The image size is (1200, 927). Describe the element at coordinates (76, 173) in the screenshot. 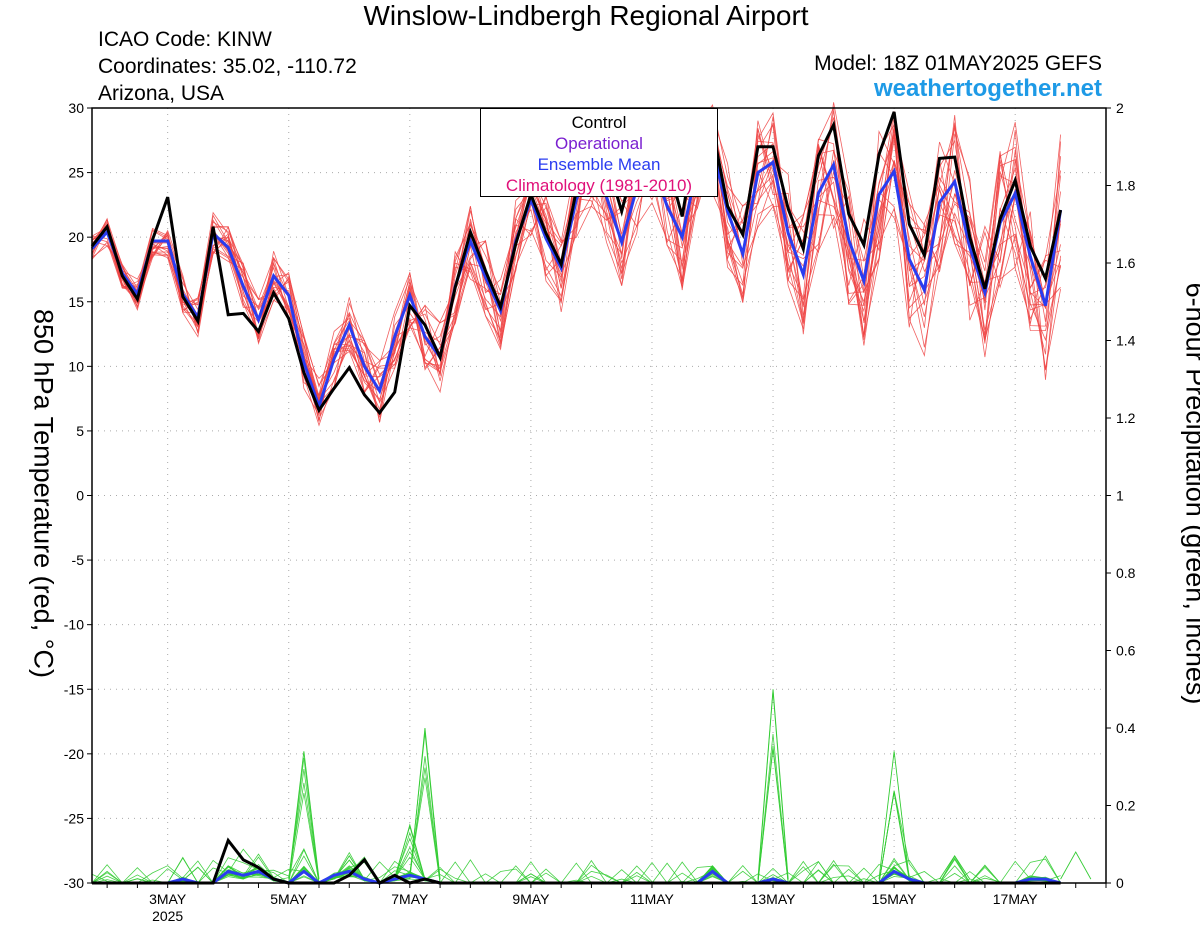

I see `y-tick-label-left: 25` at that location.